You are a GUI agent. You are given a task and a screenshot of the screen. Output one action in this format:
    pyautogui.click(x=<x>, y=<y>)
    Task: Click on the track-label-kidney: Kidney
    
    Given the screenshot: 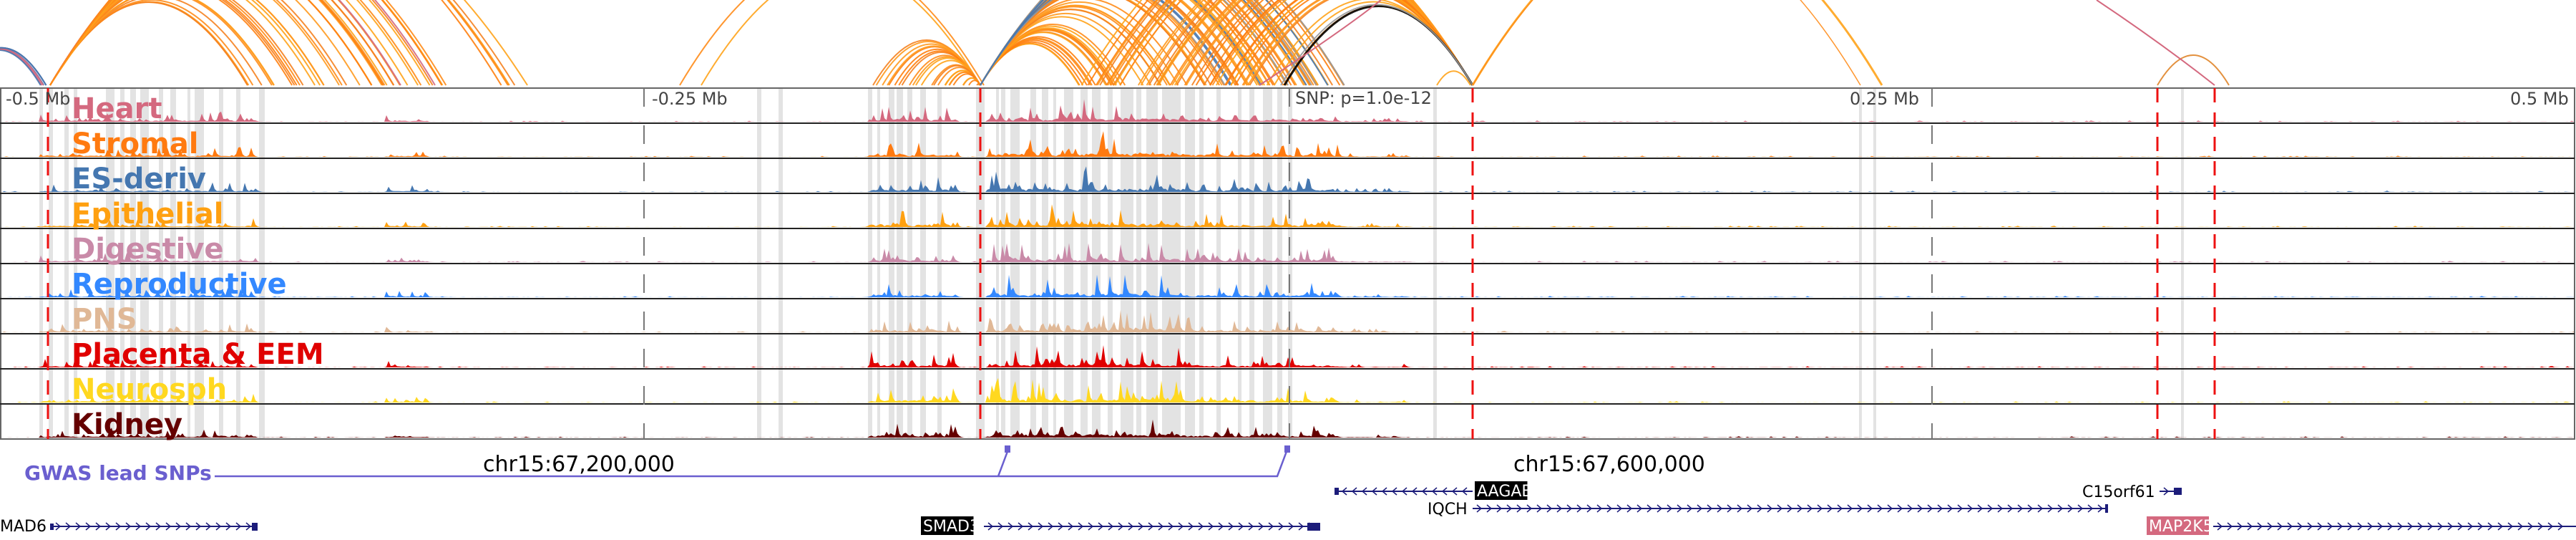 What is the action you would take?
    pyautogui.click(x=127, y=424)
    